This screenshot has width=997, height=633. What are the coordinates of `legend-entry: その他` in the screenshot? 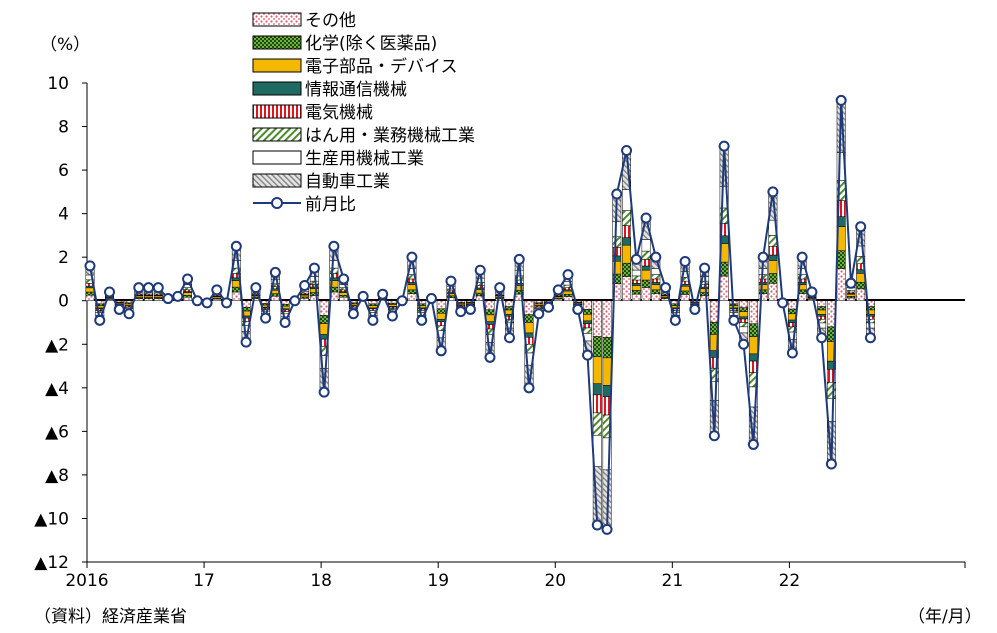 It's located at (304, 21).